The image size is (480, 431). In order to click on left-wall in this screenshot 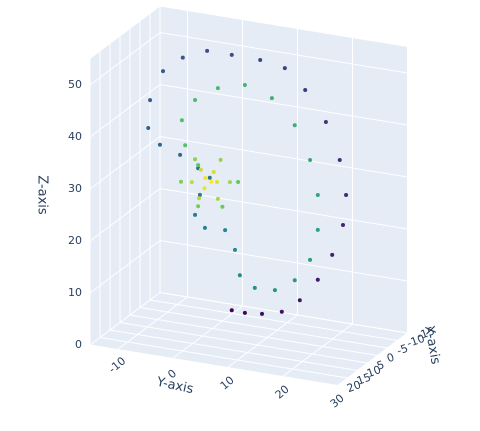, I will do `click(125, 175)`.